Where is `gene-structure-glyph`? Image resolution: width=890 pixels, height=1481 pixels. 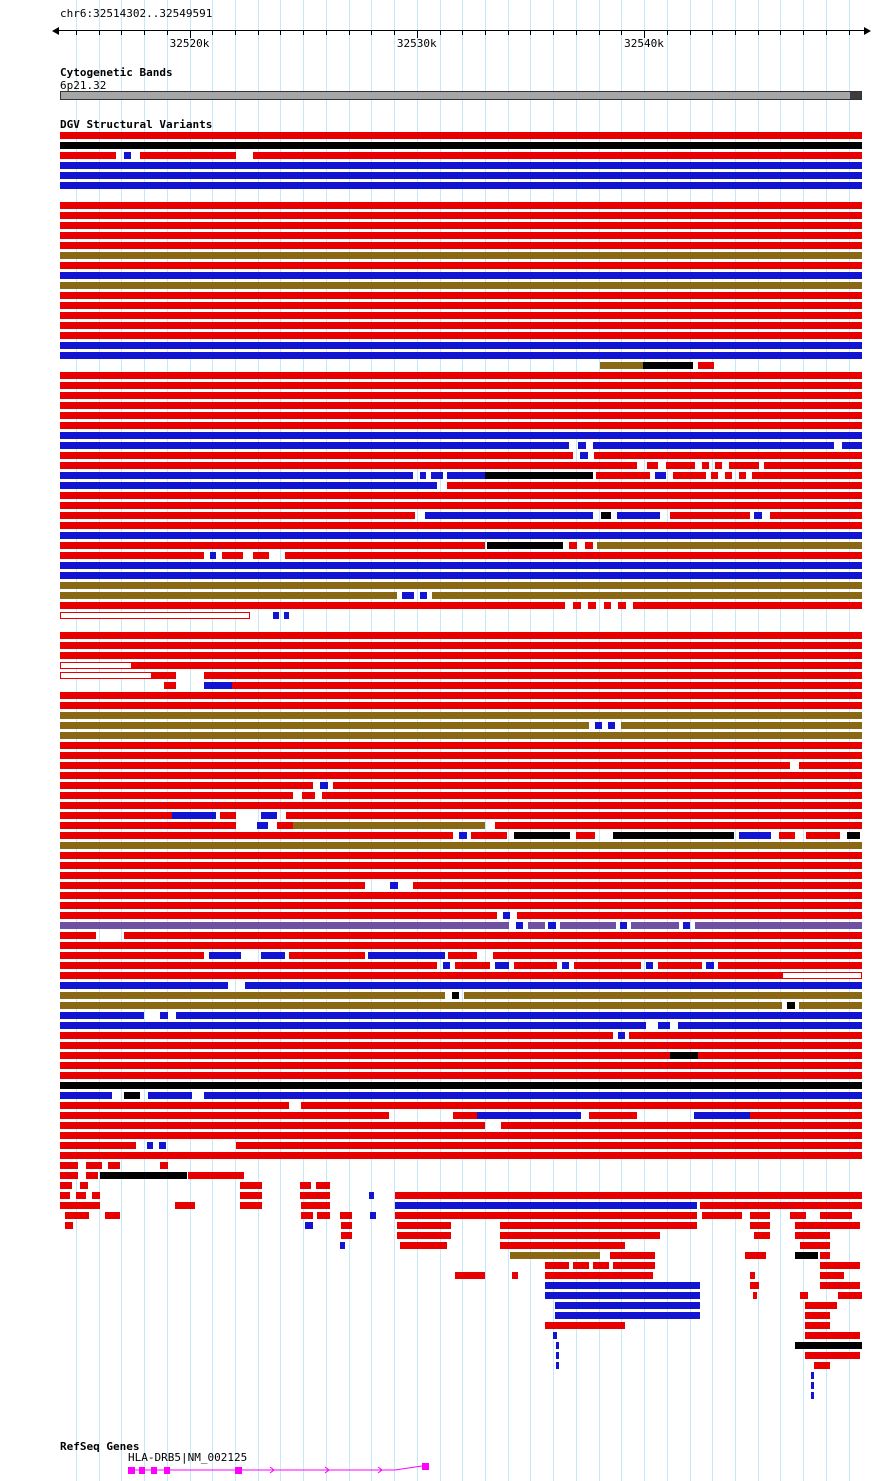
gene-structure-glyph is located at coordinates (461, 1469).